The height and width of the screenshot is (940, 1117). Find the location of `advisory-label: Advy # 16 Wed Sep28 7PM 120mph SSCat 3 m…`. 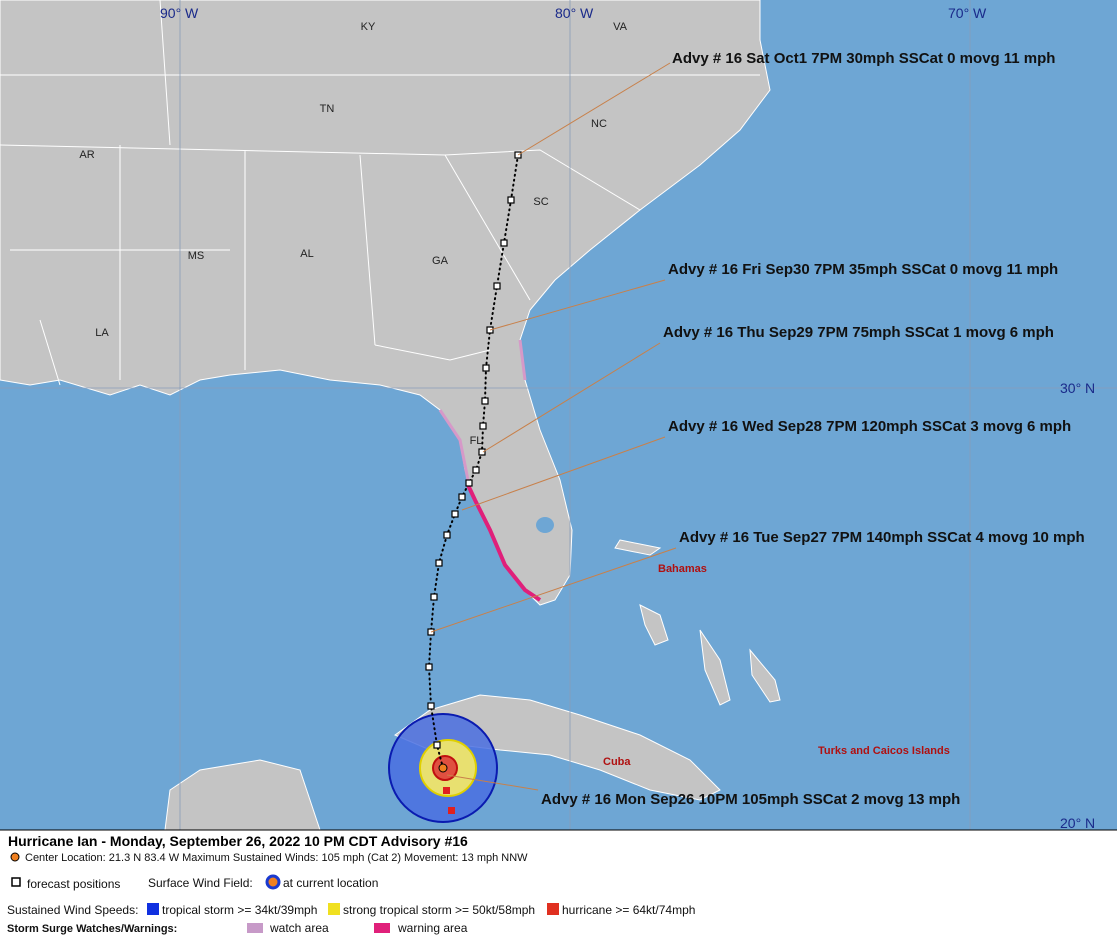

advisory-label: Advy # 16 Wed Sep28 7PM 120mph SSCat 3 m… is located at coordinates (869, 426).